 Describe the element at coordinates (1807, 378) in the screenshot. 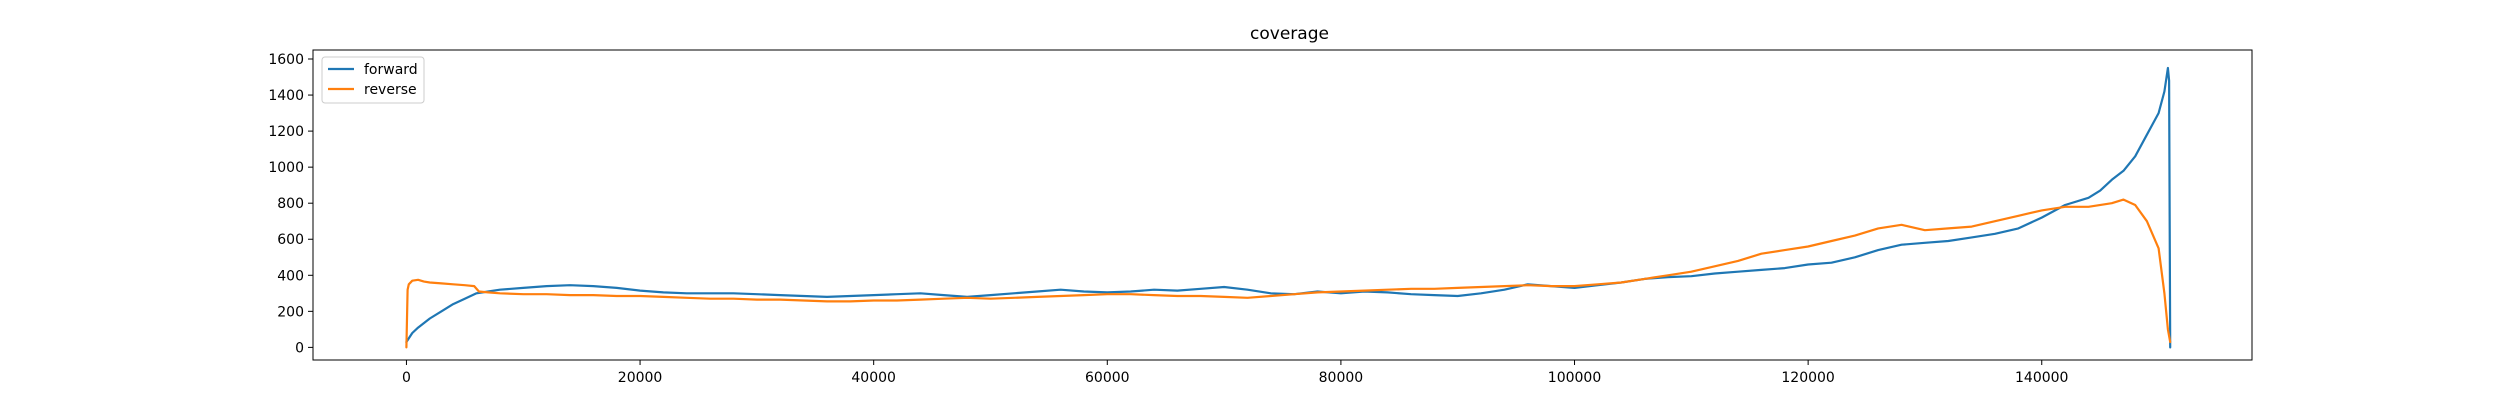

I see `x-tick-label: 120000` at that location.